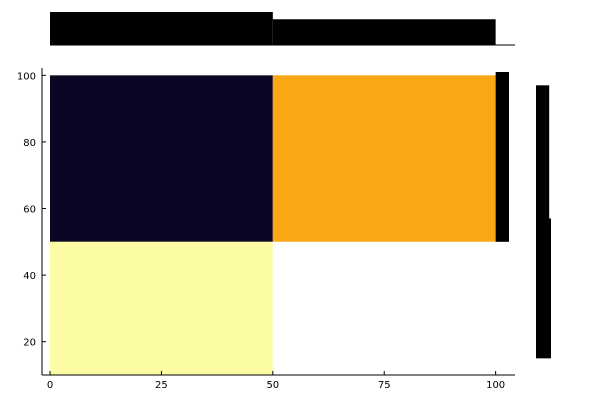 The height and width of the screenshot is (400, 600). Describe the element at coordinates (384, 385) in the screenshot. I see `x-tick-label: 75` at that location.